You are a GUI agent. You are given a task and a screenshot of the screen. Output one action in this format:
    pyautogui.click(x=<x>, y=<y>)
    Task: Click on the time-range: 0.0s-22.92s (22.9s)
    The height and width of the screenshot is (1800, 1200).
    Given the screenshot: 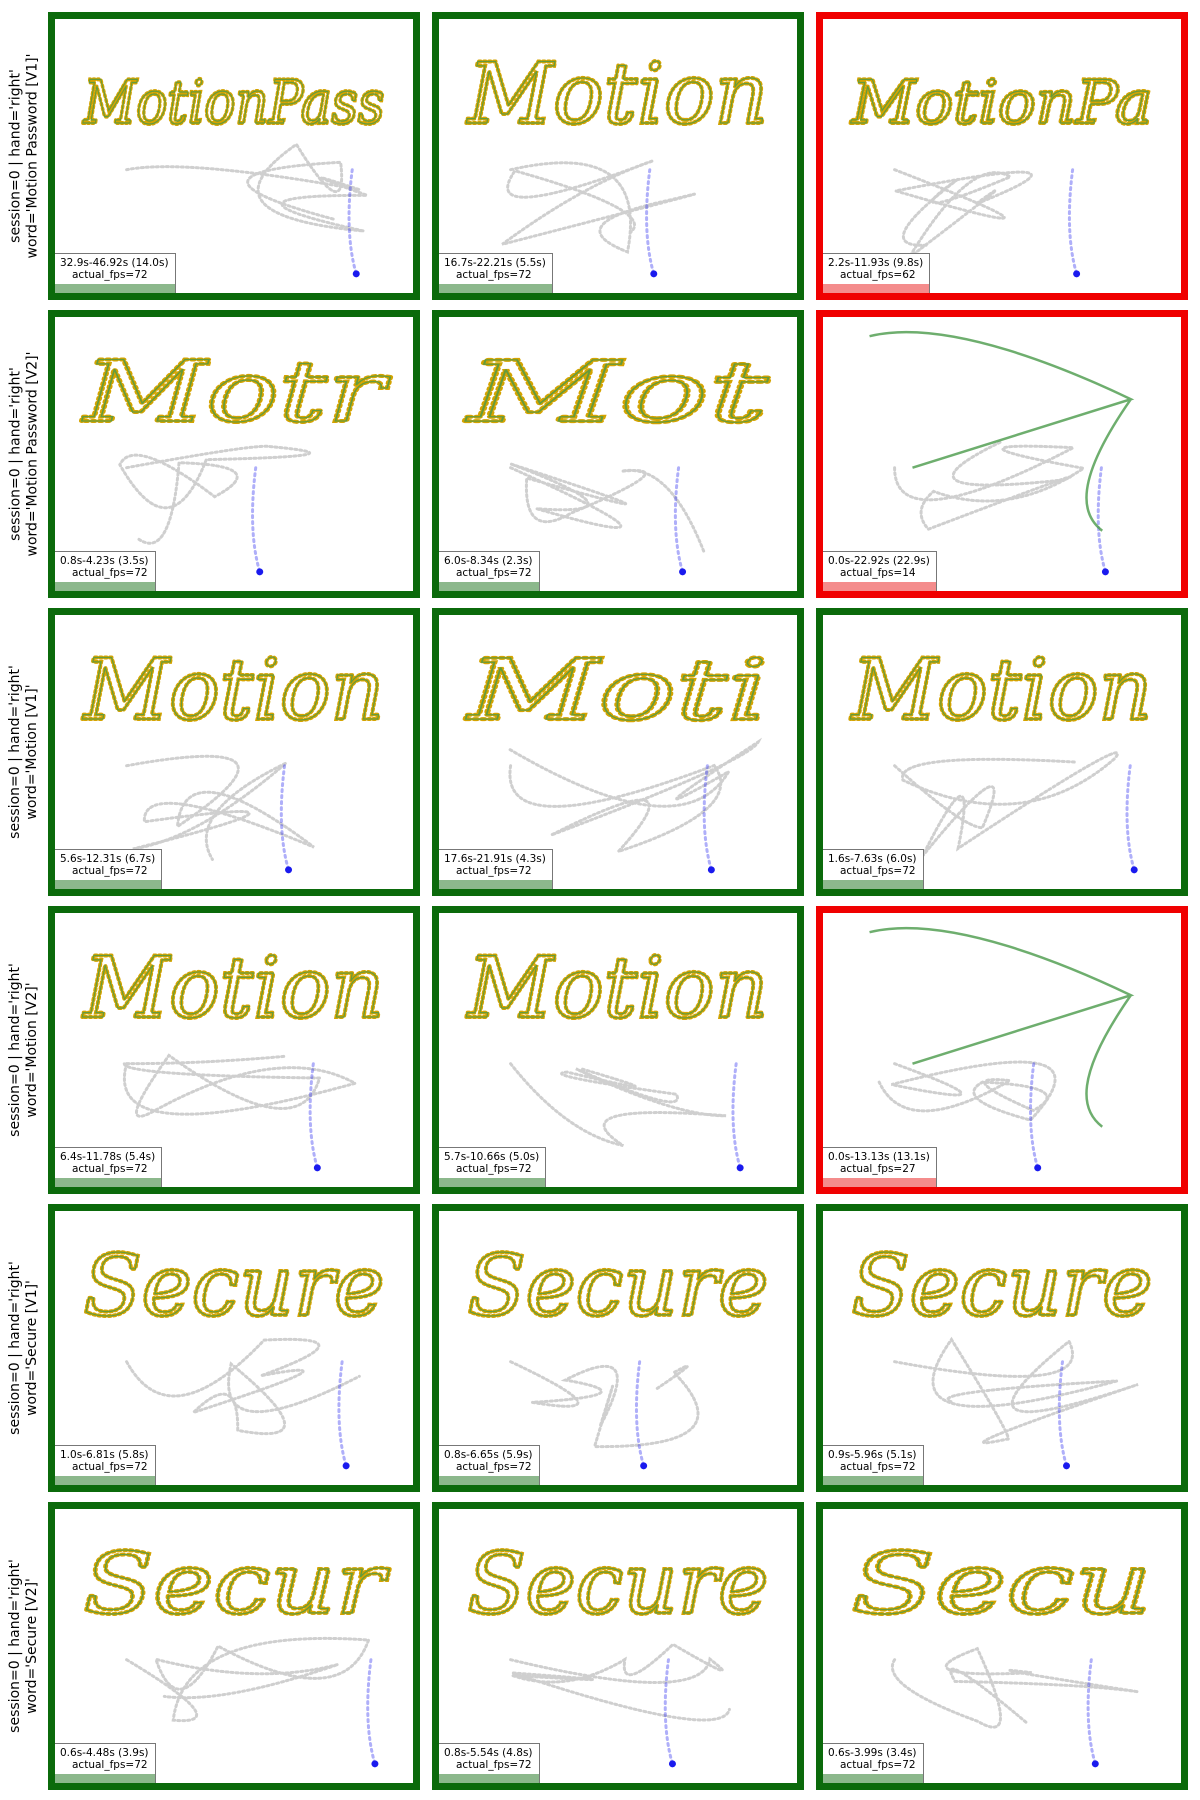 What is the action you would take?
    pyautogui.click(x=879, y=561)
    